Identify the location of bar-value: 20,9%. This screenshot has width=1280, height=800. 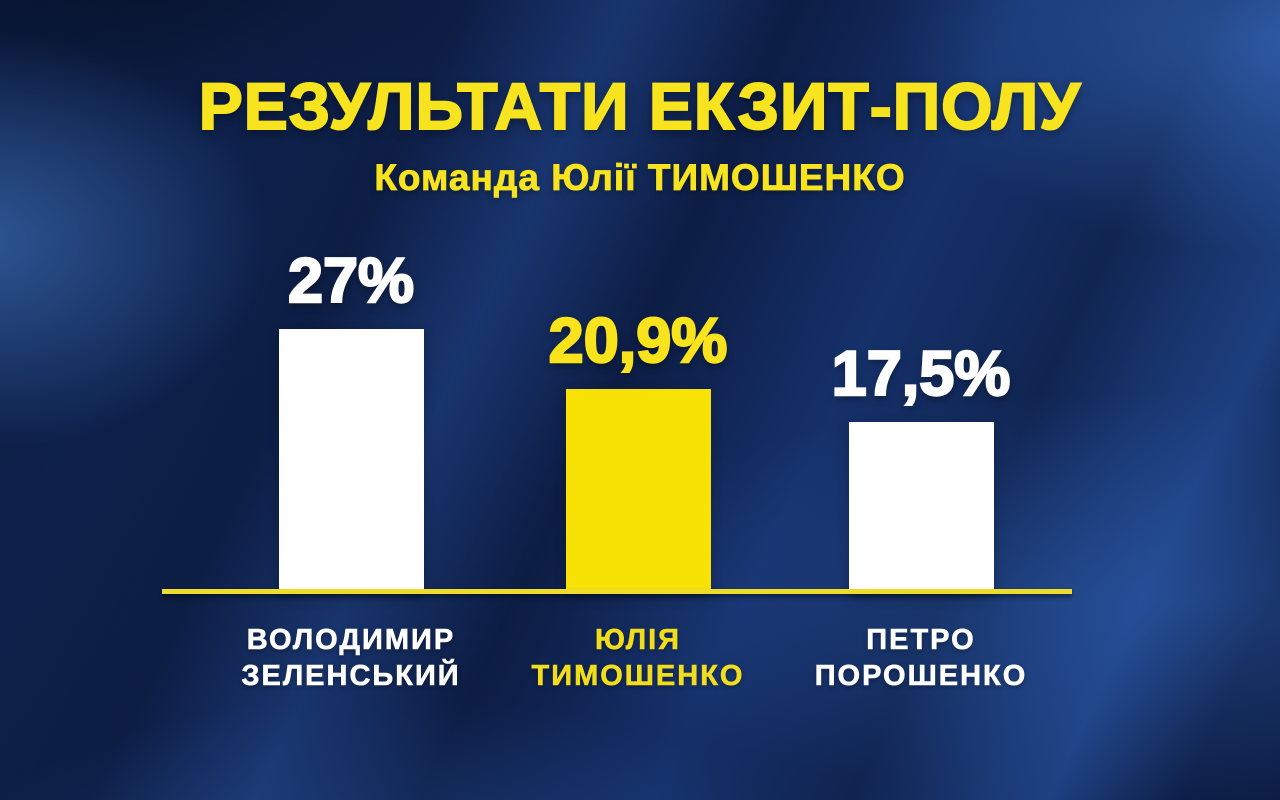
(637, 341).